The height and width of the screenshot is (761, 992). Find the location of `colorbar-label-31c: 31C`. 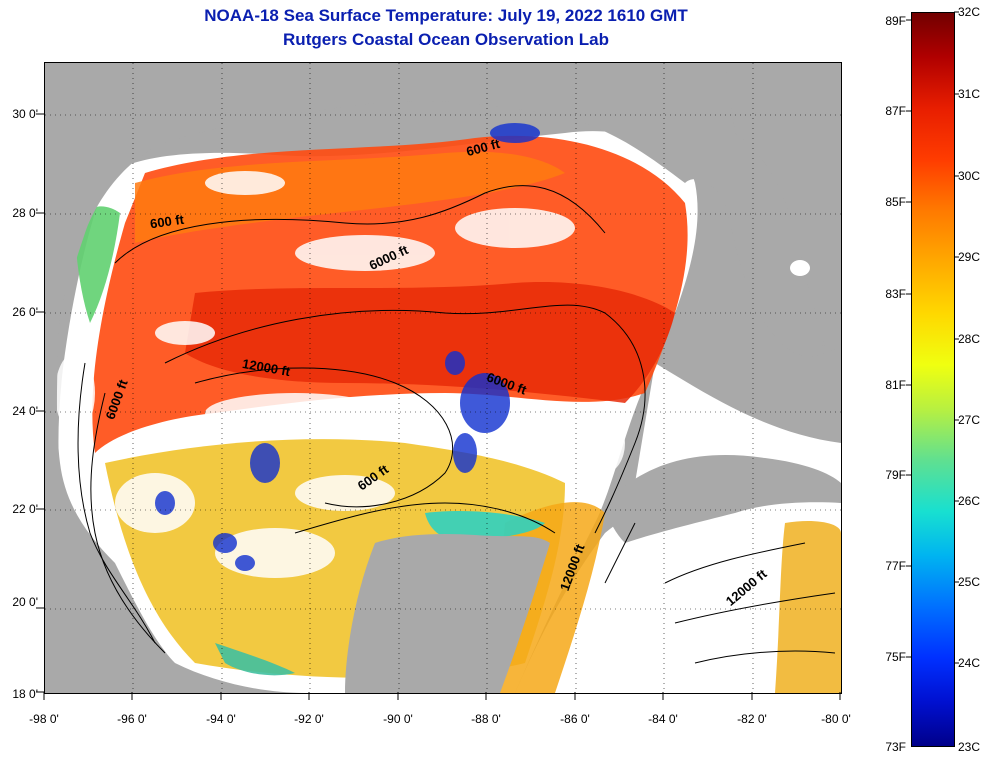

colorbar-label-31c: 31C is located at coordinates (969, 94).